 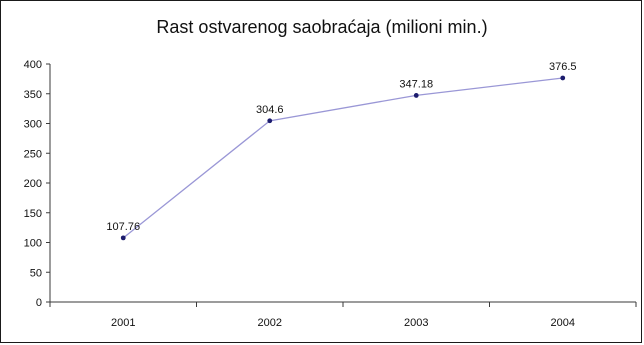 What do you see at coordinates (33, 184) in the screenshot?
I see `y-tick-label: 200` at bounding box center [33, 184].